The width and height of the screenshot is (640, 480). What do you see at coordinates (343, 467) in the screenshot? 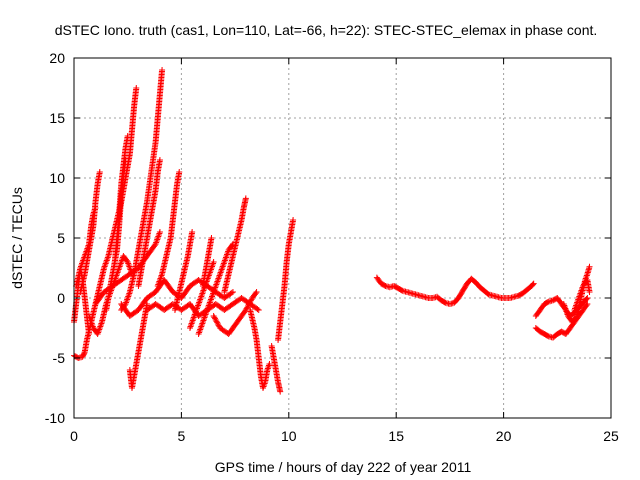
I see `x-axis-label: GPS time / hours of day 222 of year 2011` at bounding box center [343, 467].